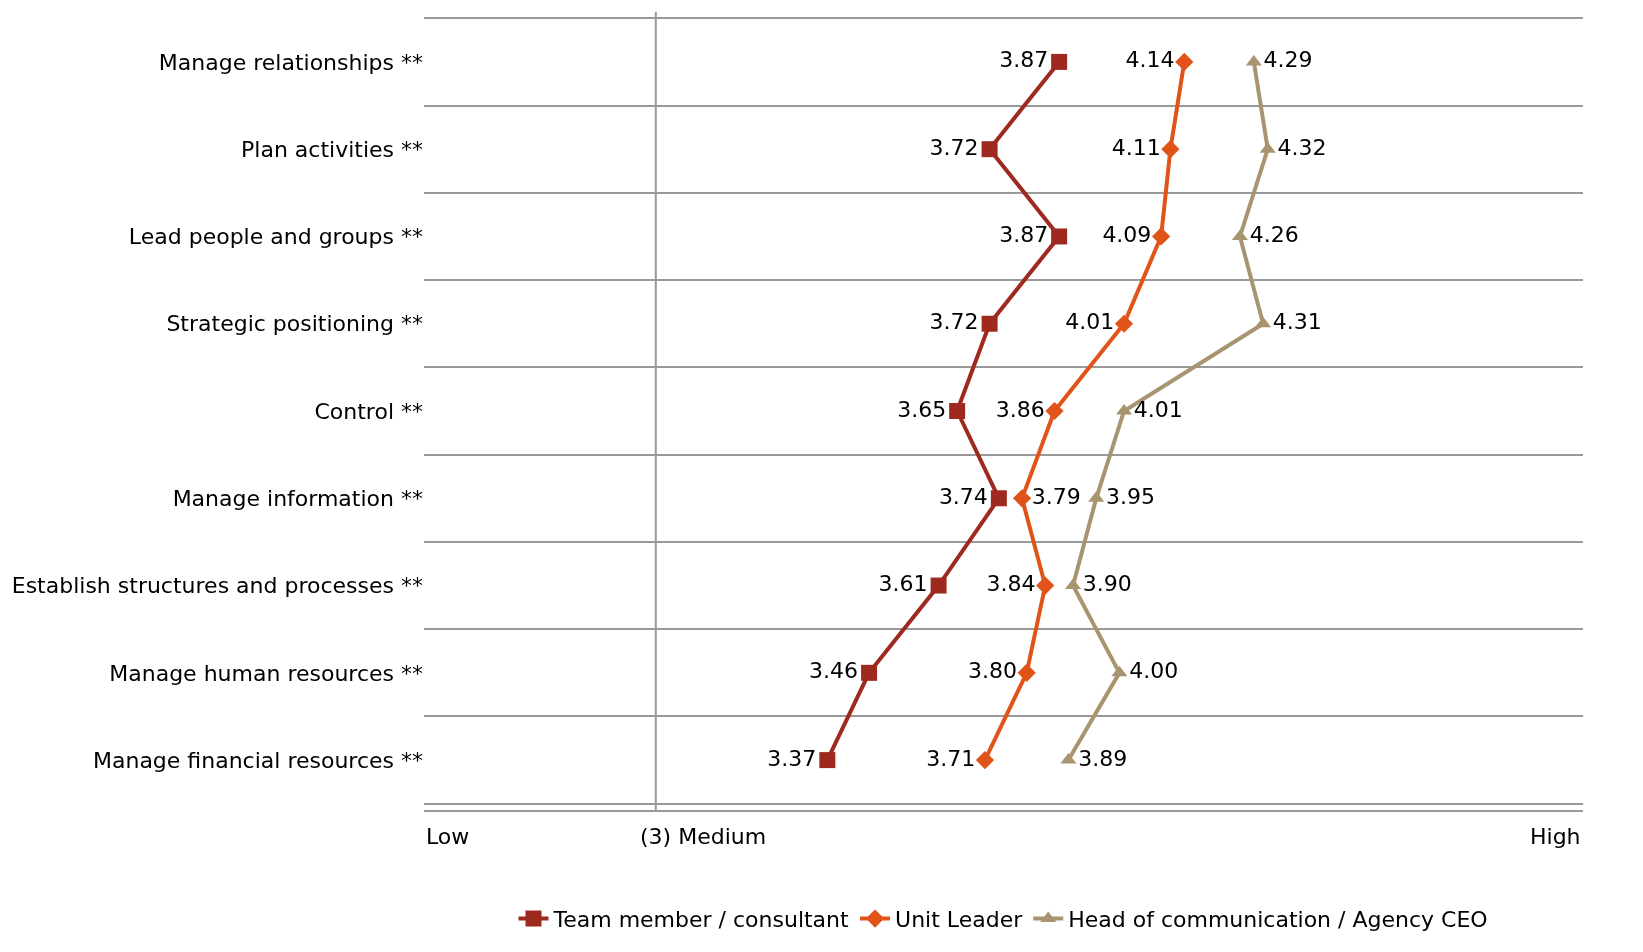 This screenshot has height=952, width=1643. I want to click on y-tick-label: Plan activities **, so click(332, 149).